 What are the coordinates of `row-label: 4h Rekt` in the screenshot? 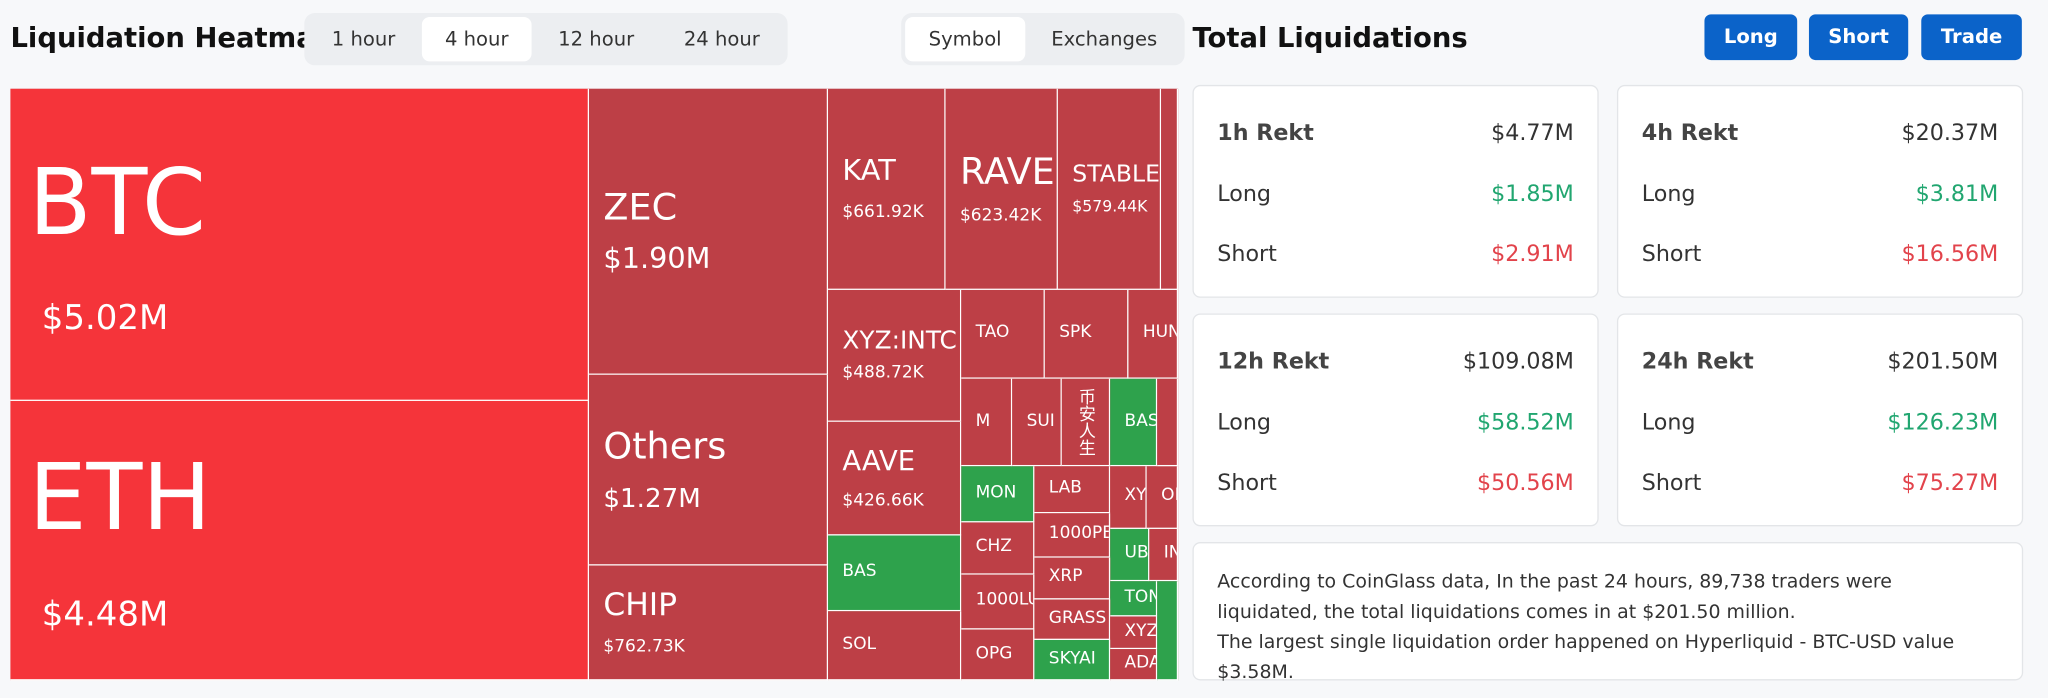 It's located at (1690, 133).